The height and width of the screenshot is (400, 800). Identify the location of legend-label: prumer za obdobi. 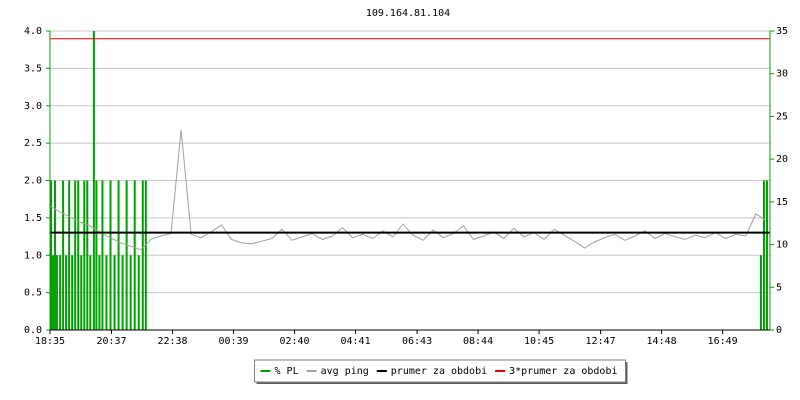
(439, 371).